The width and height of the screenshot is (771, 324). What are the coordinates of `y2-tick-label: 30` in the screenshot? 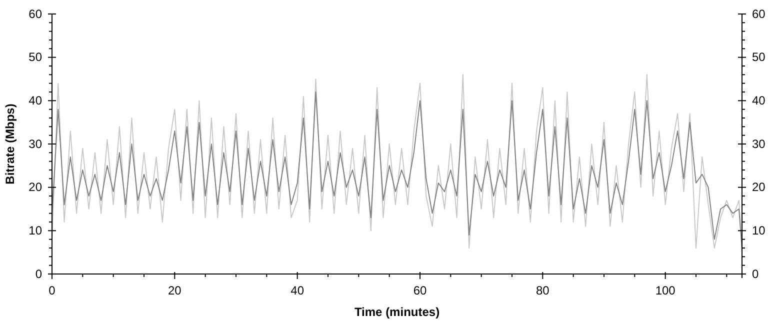 It's located at (759, 143).